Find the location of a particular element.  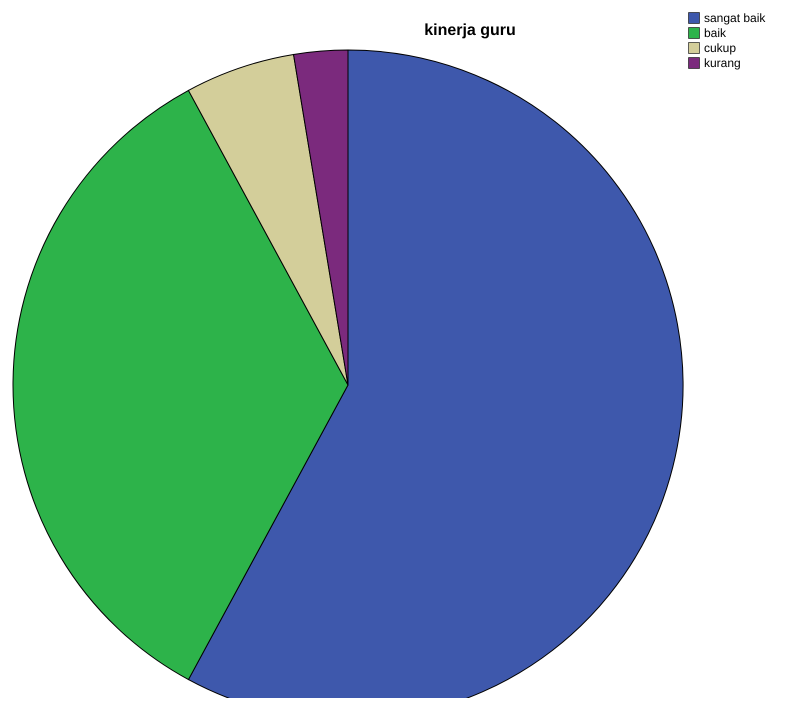

legend-label: cukup is located at coordinates (720, 48).